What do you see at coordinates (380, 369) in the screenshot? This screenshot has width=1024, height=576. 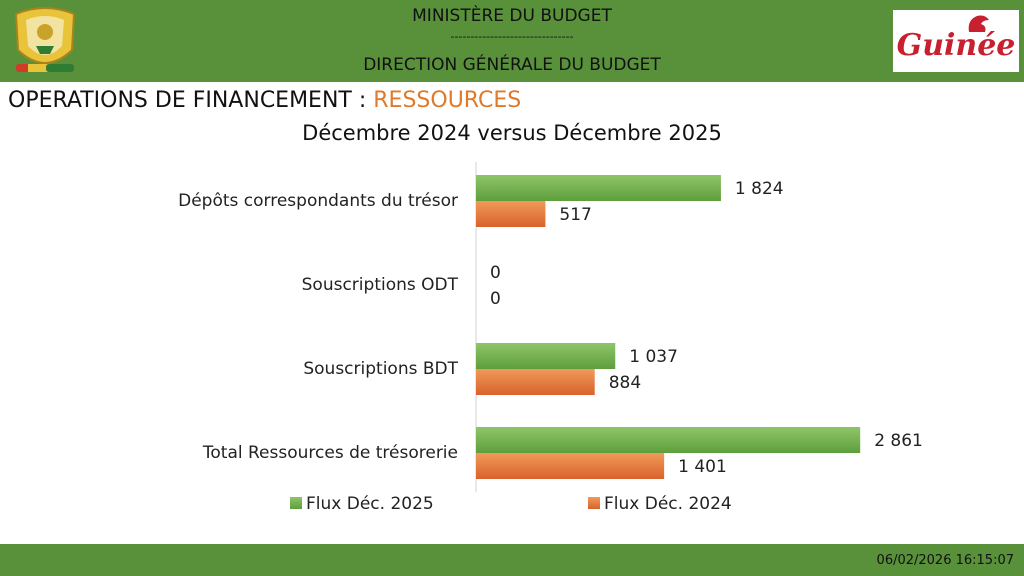 I see `category-label: Souscriptions BDT` at bounding box center [380, 369].